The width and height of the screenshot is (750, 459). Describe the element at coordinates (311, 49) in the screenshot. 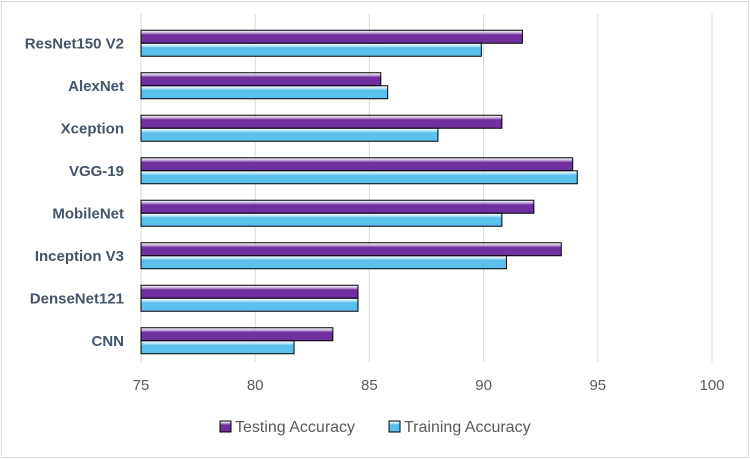

I see `bar-resnet150-v2-training-accuracy` at that location.